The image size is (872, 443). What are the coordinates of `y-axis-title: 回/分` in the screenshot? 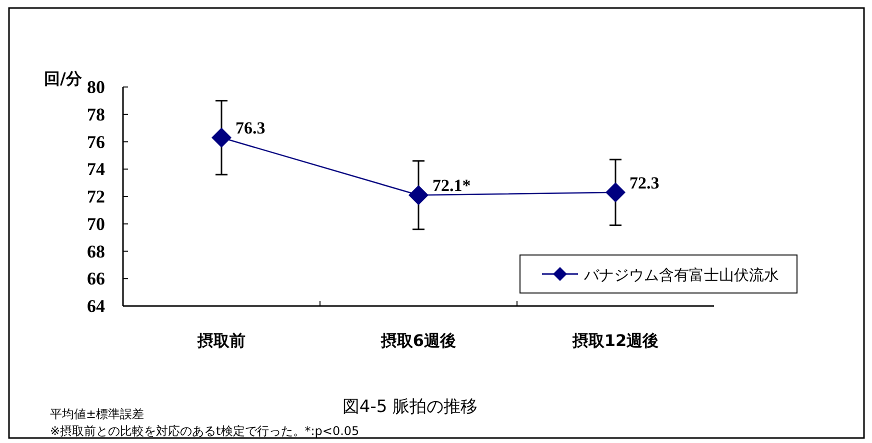 It's located at (63, 78).